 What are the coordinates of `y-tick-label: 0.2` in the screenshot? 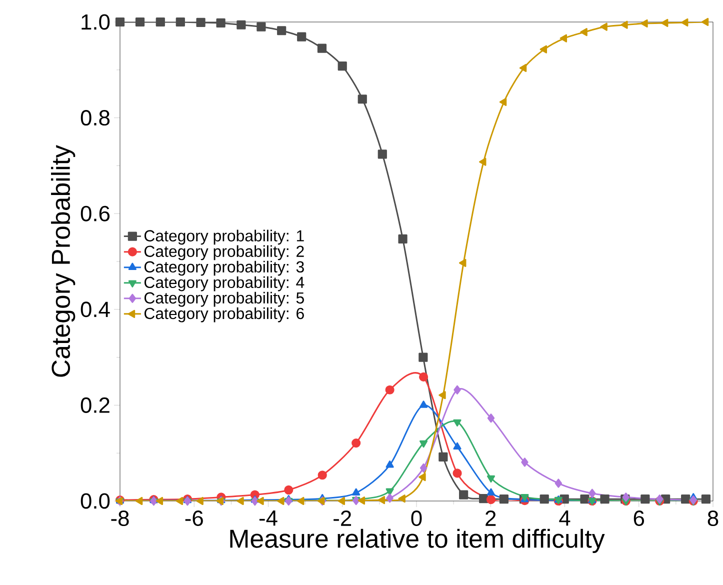 It's located at (95, 405).